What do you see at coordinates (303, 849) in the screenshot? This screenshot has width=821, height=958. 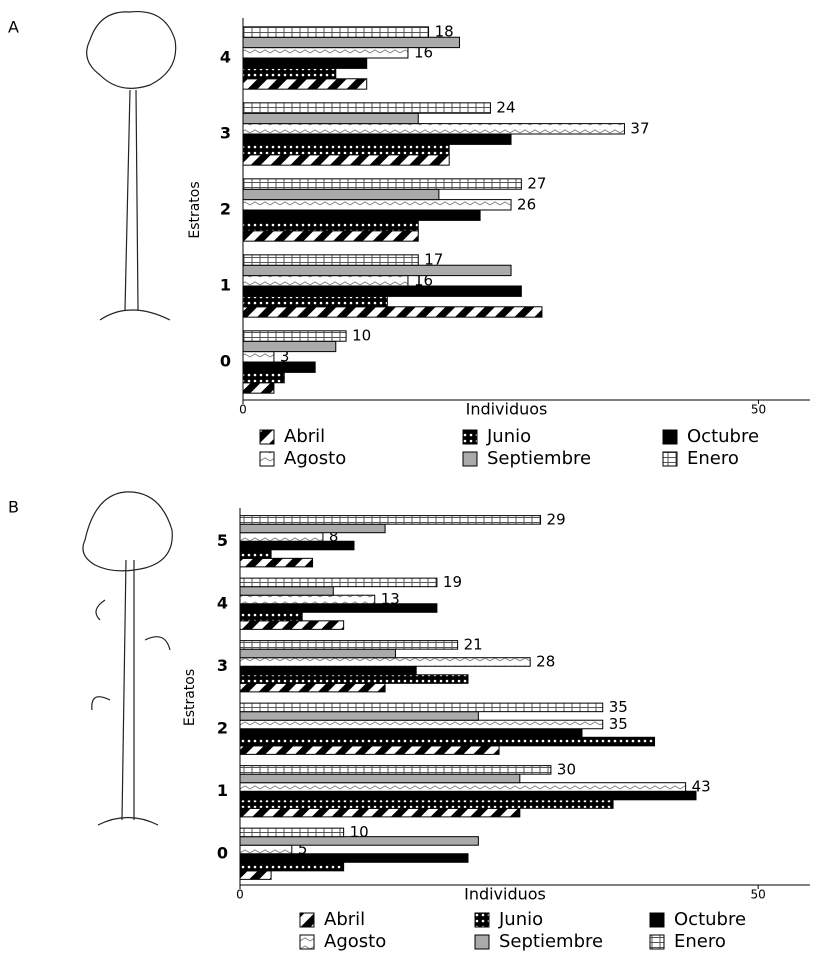 I see `data-label: 5` at bounding box center [303, 849].